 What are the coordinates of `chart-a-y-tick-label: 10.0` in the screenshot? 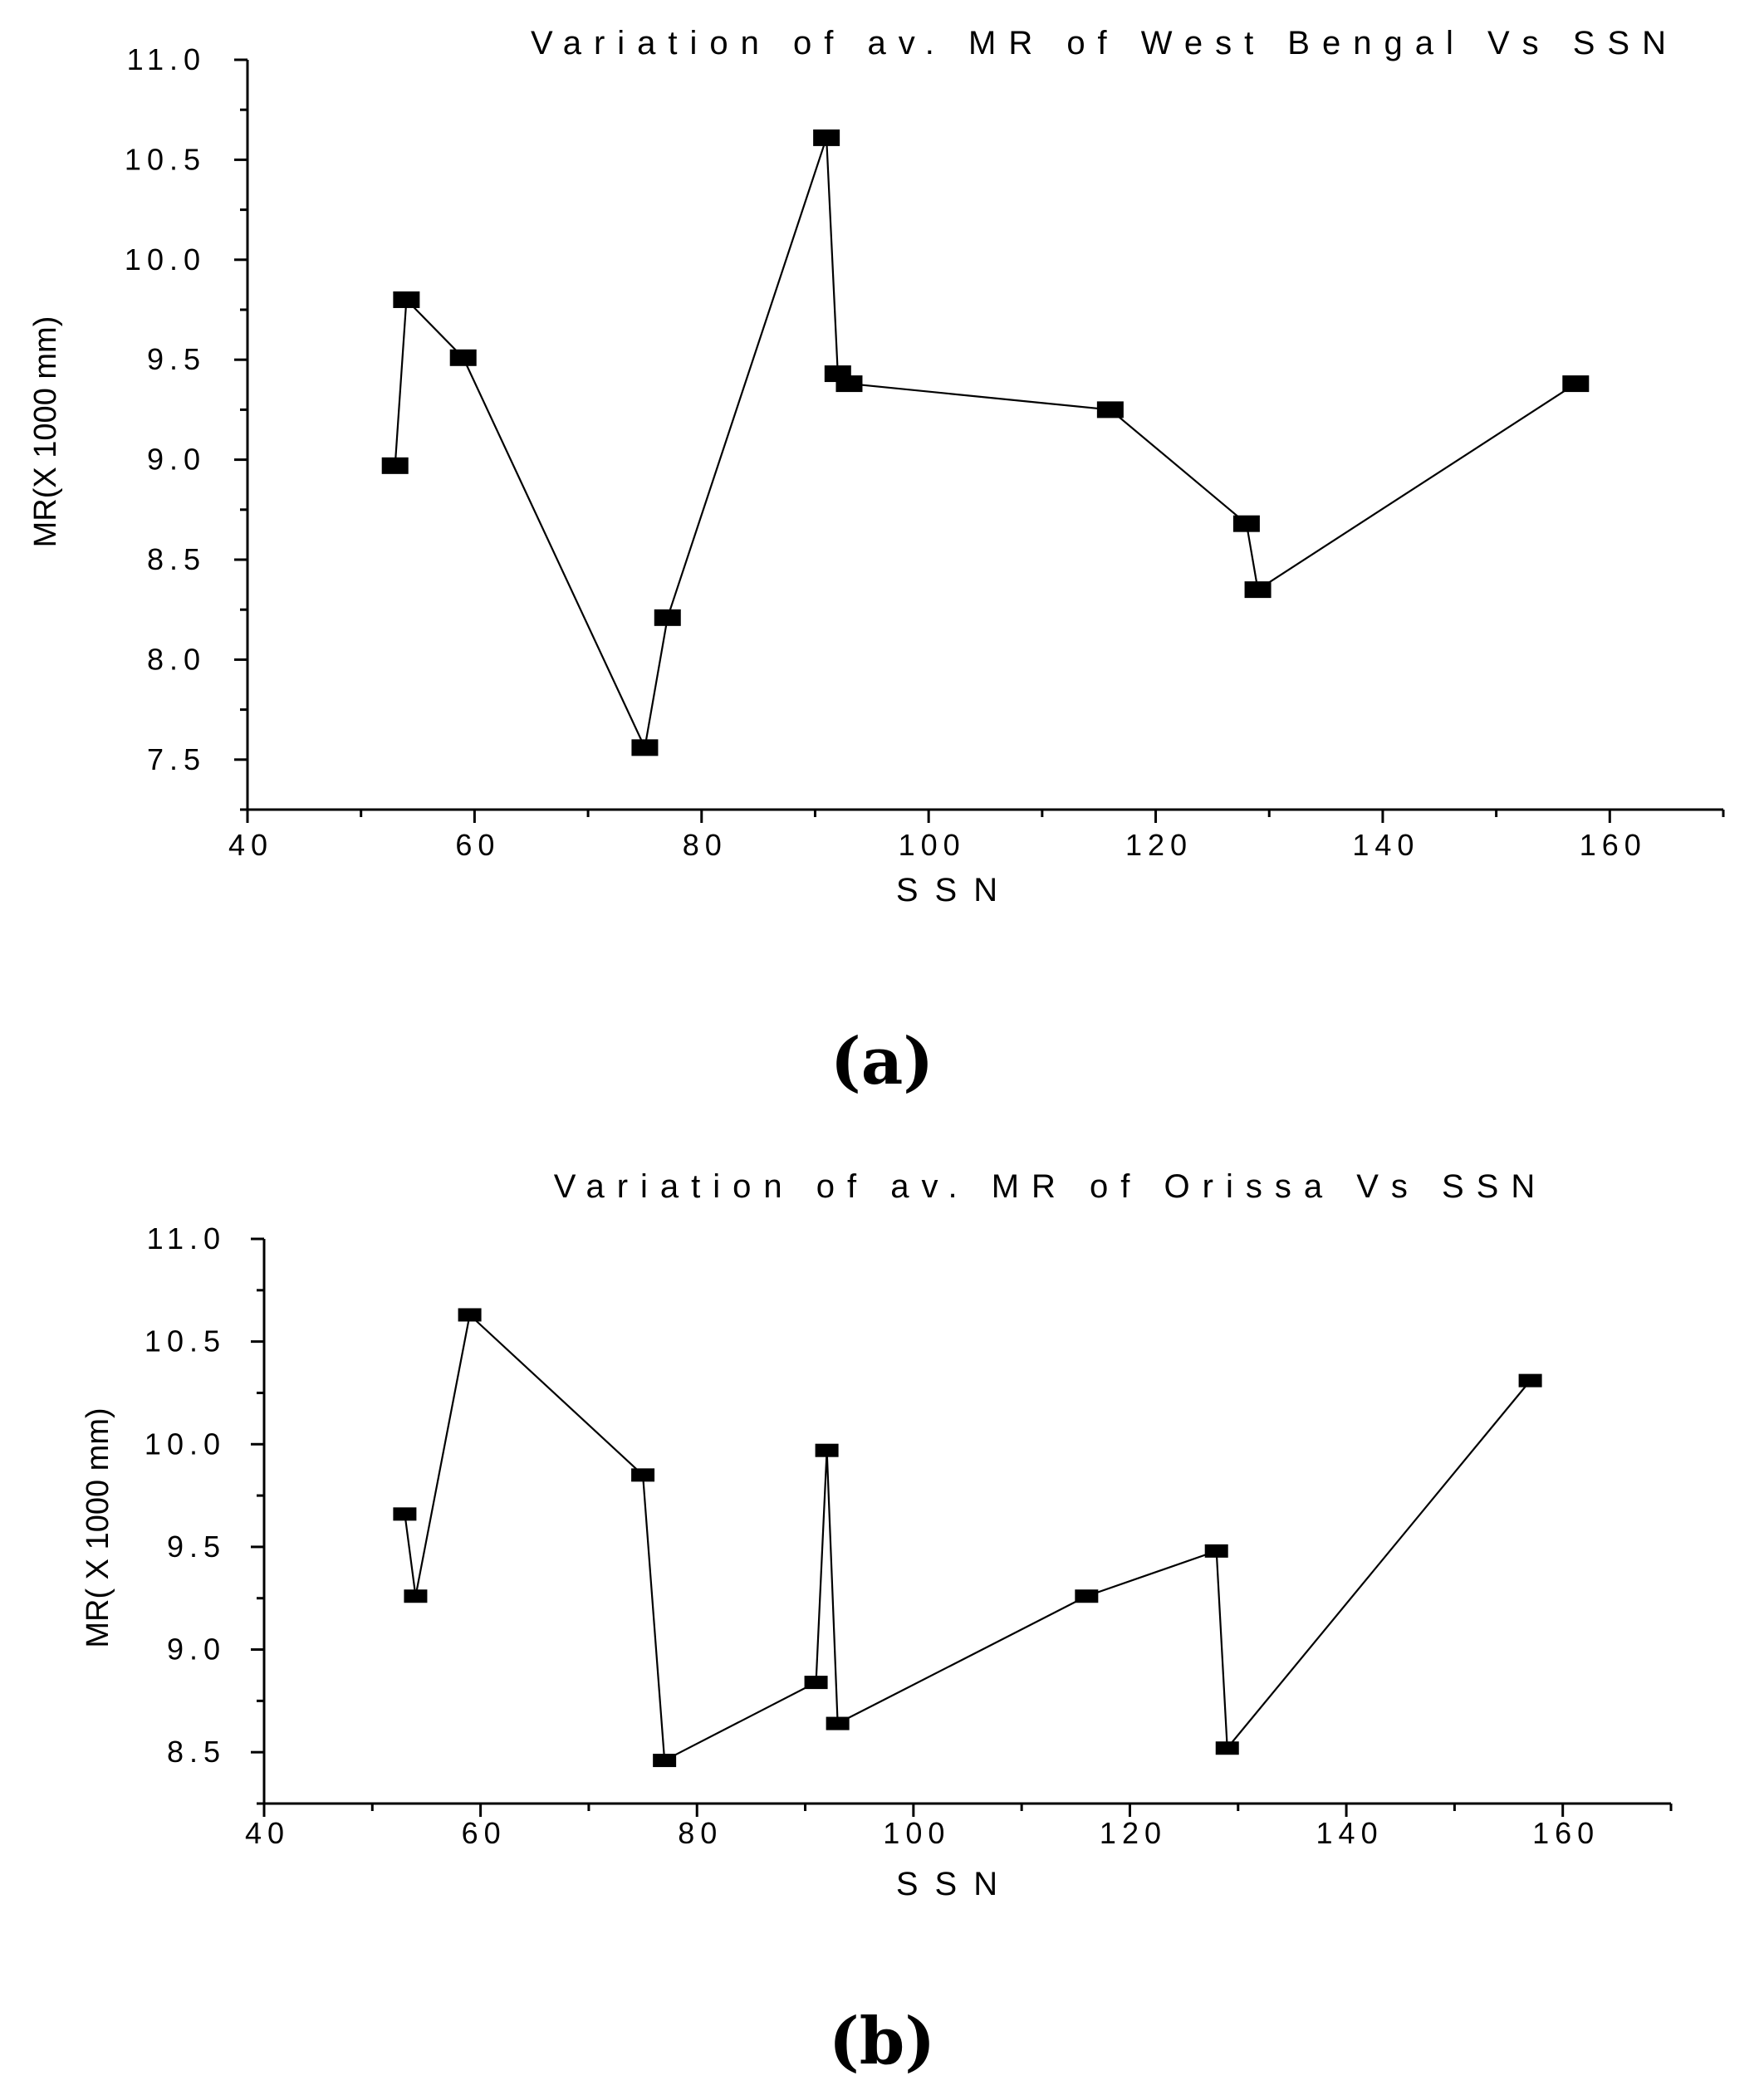 It's located at (165, 260).